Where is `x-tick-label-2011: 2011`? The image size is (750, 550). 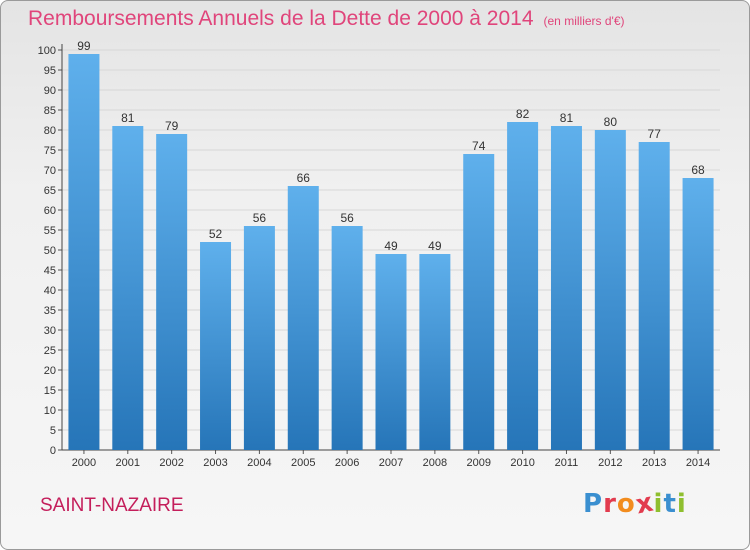
x-tick-label-2011: 2011 is located at coordinates (567, 463).